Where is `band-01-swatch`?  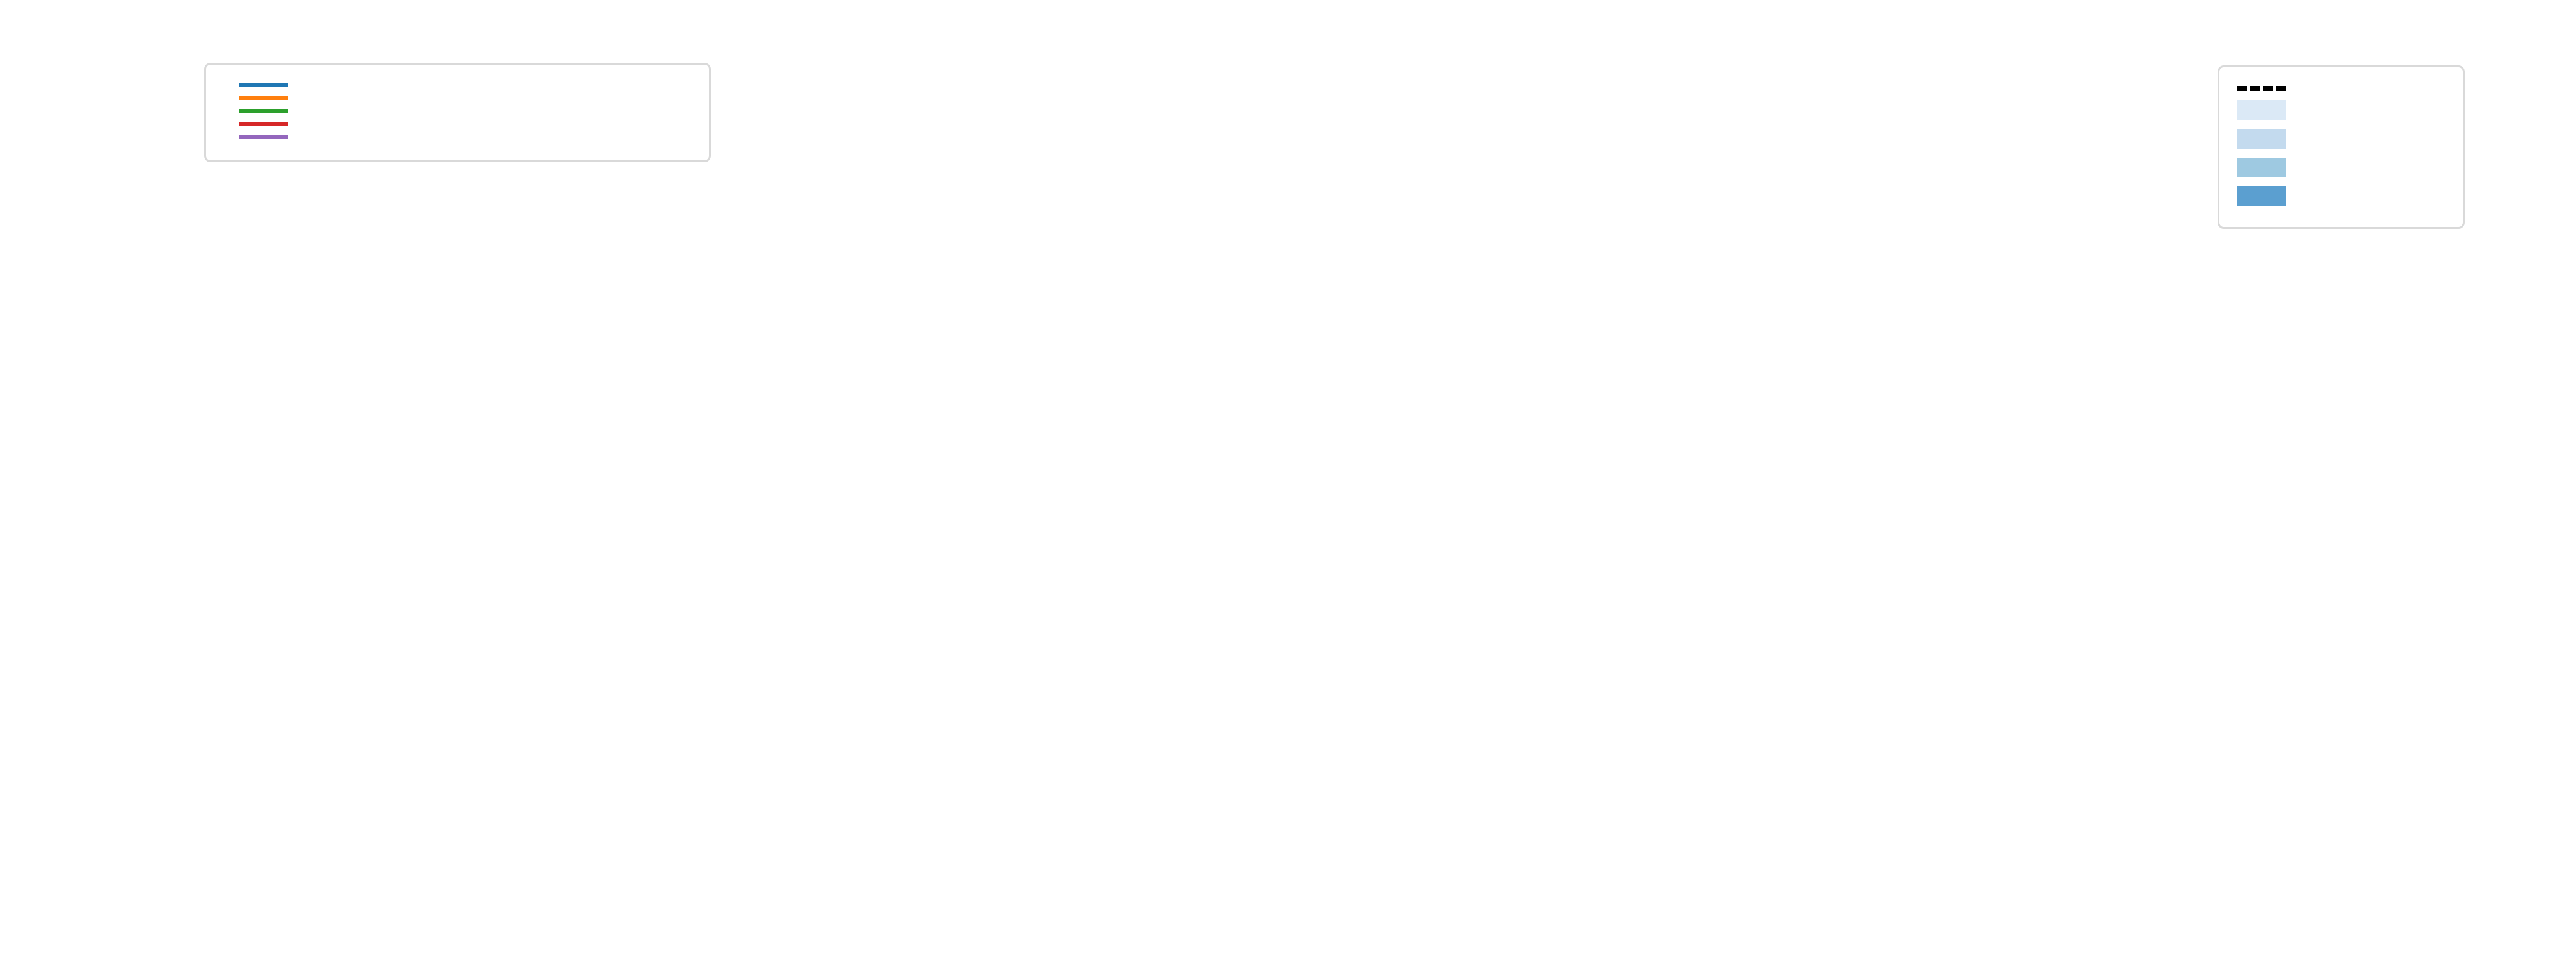 band-01-swatch is located at coordinates (2261, 110).